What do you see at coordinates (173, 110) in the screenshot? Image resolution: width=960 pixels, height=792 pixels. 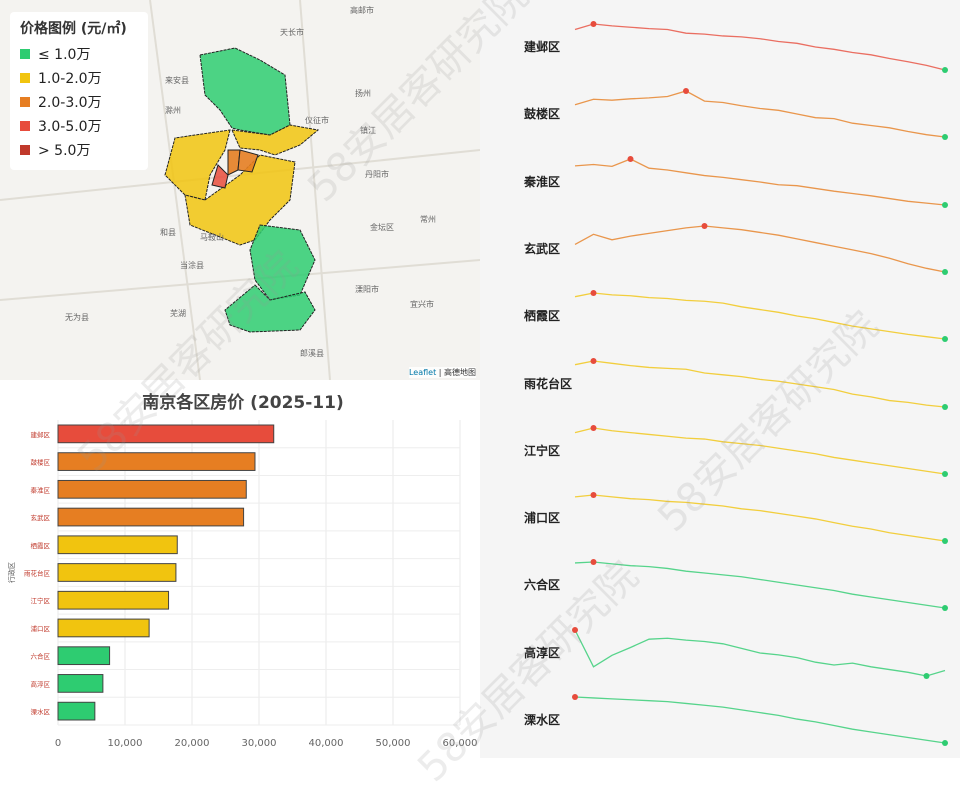 I see `place-label: 滁州` at bounding box center [173, 110].